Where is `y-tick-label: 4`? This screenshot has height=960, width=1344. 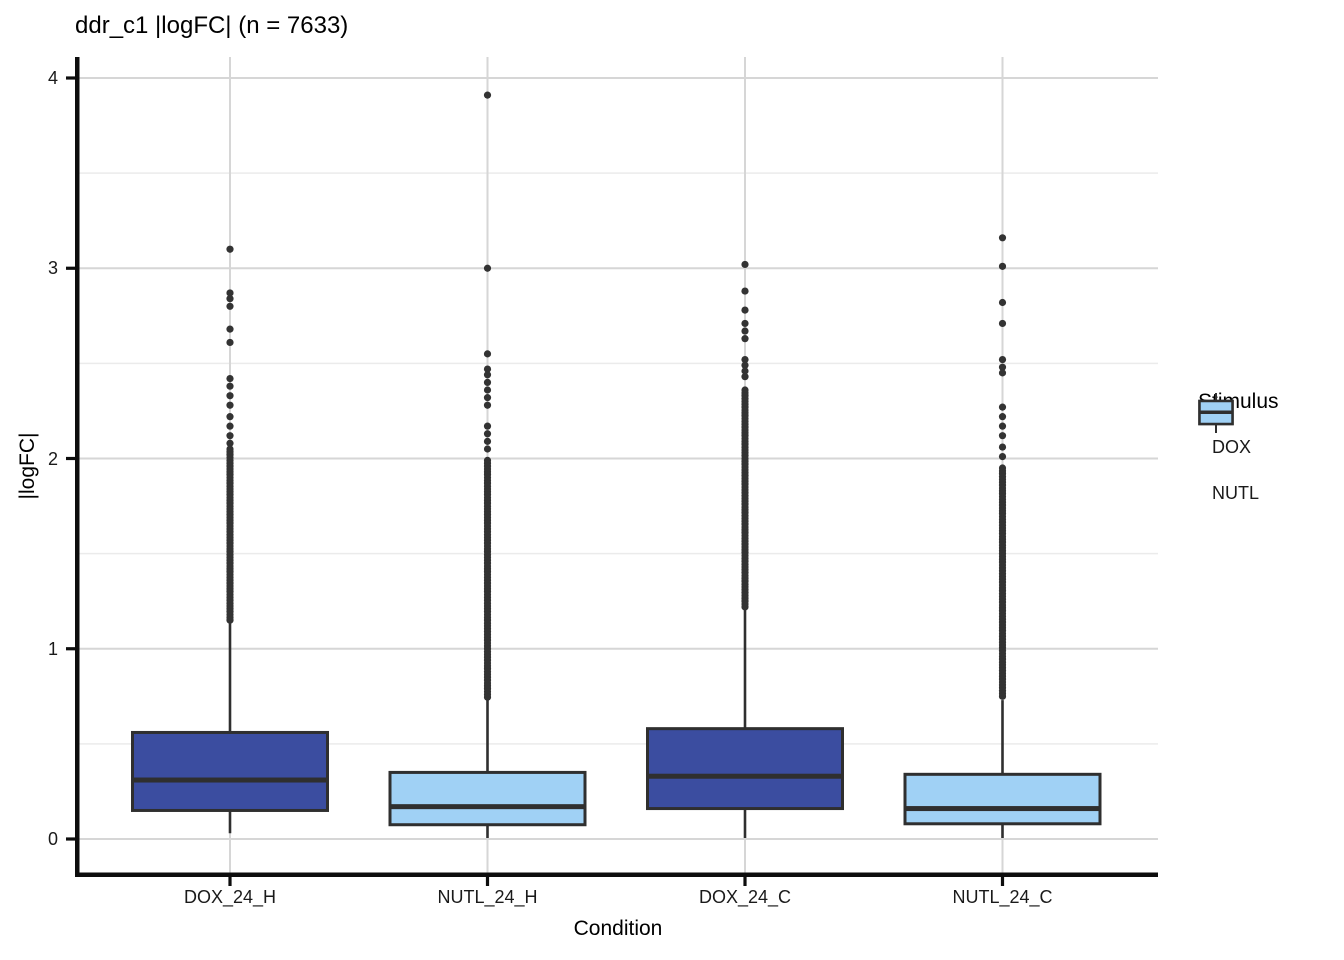
y-tick-label: 4 is located at coordinates (52, 78).